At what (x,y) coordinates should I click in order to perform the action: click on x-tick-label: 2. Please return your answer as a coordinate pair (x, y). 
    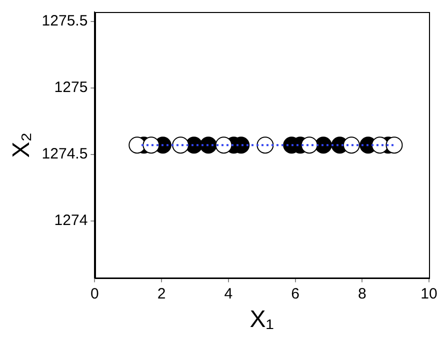
    Looking at the image, I should click on (161, 293).